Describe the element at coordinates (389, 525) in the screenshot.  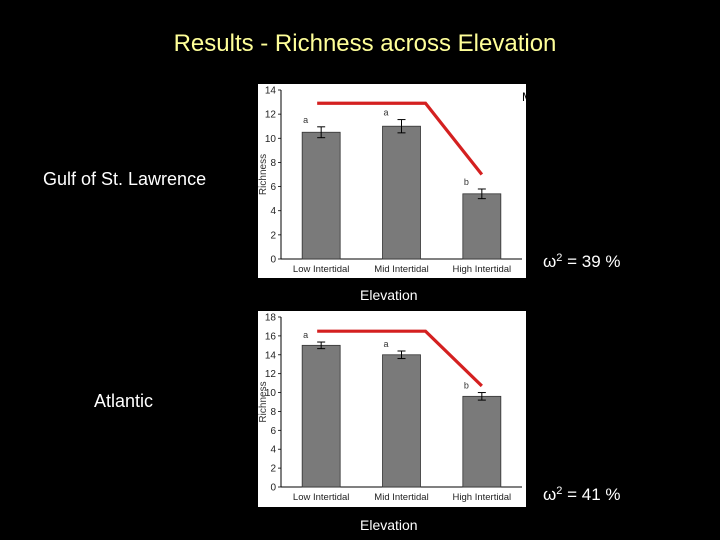
I see `x-axis-label-atlantic: Elevation` at that location.